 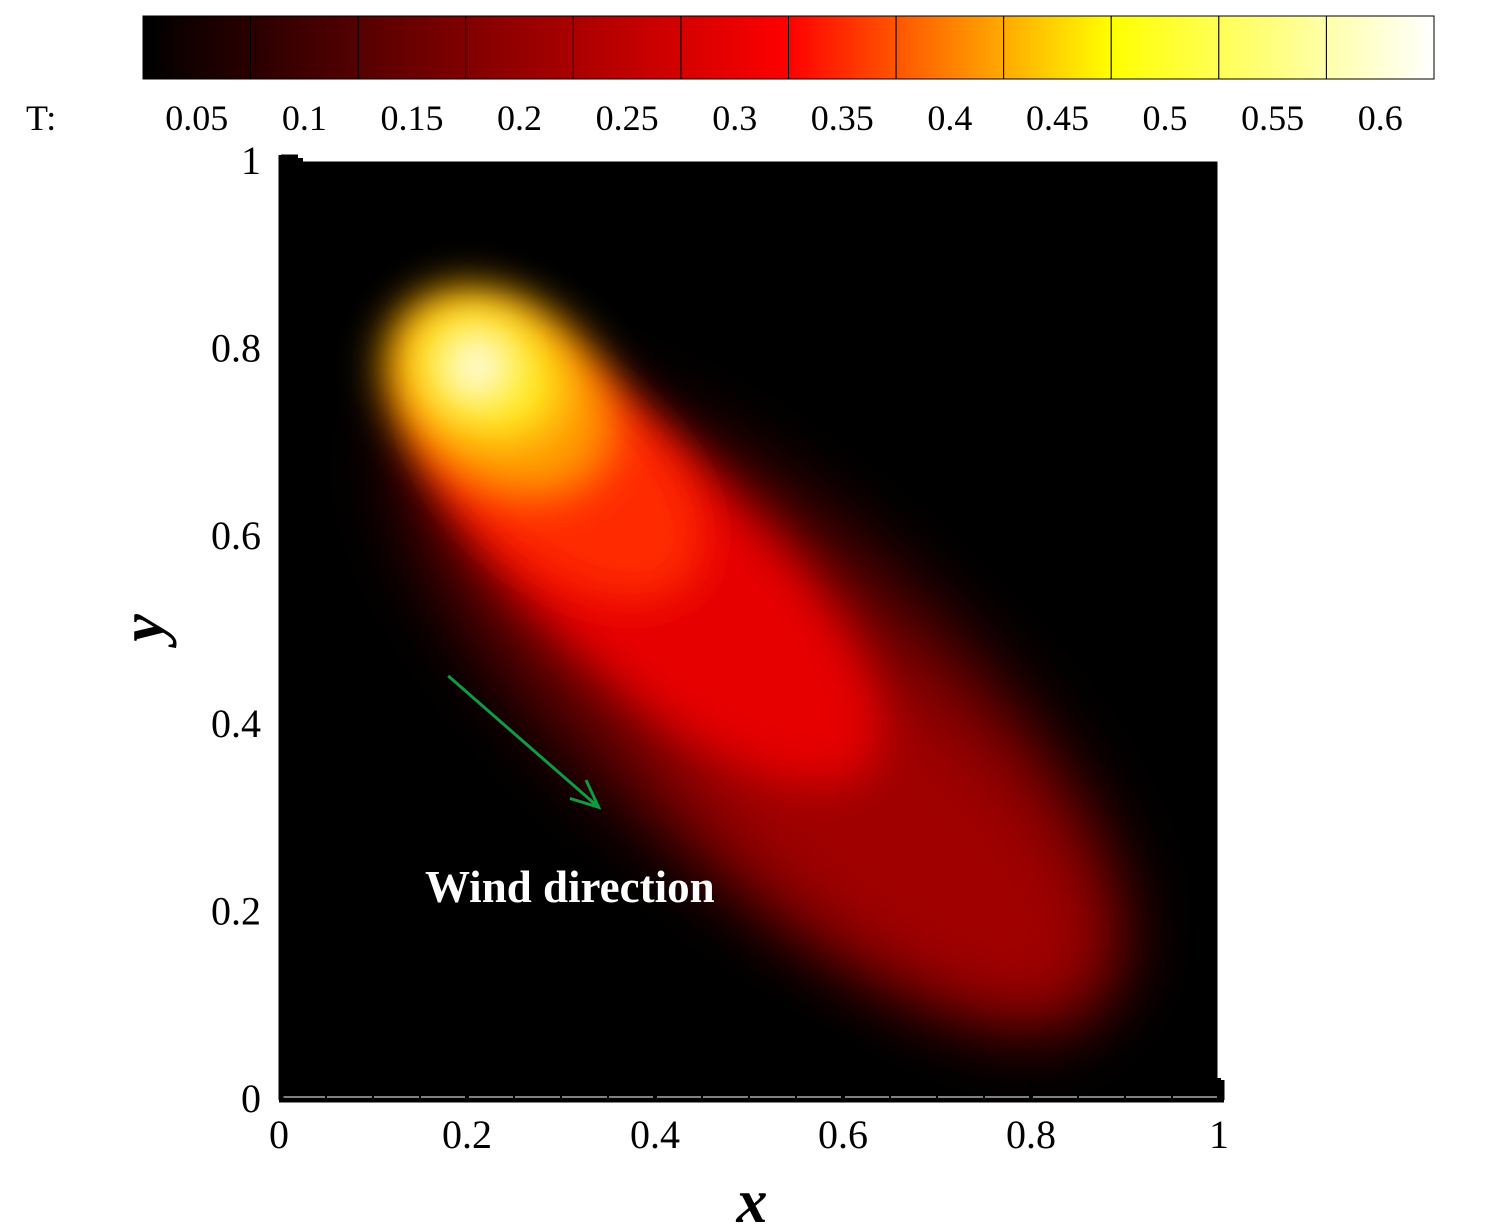 I want to click on wind-arrow-head, so click(x=585, y=794).